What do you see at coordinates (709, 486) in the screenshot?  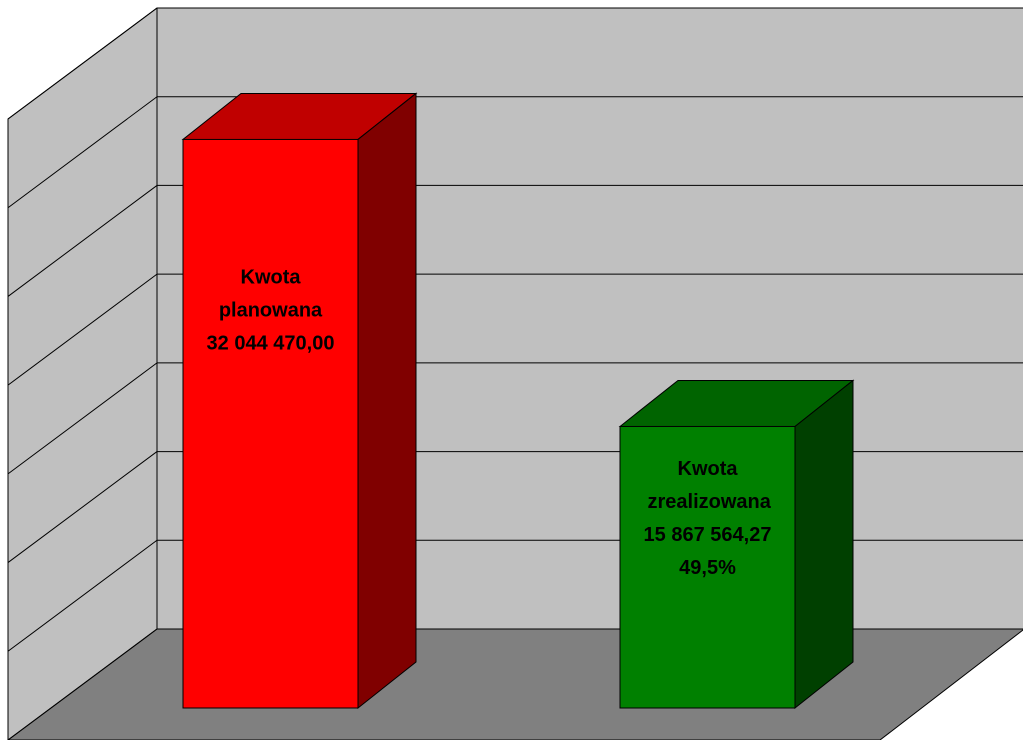 I see `category-label: Kwota zrealizowana` at bounding box center [709, 486].